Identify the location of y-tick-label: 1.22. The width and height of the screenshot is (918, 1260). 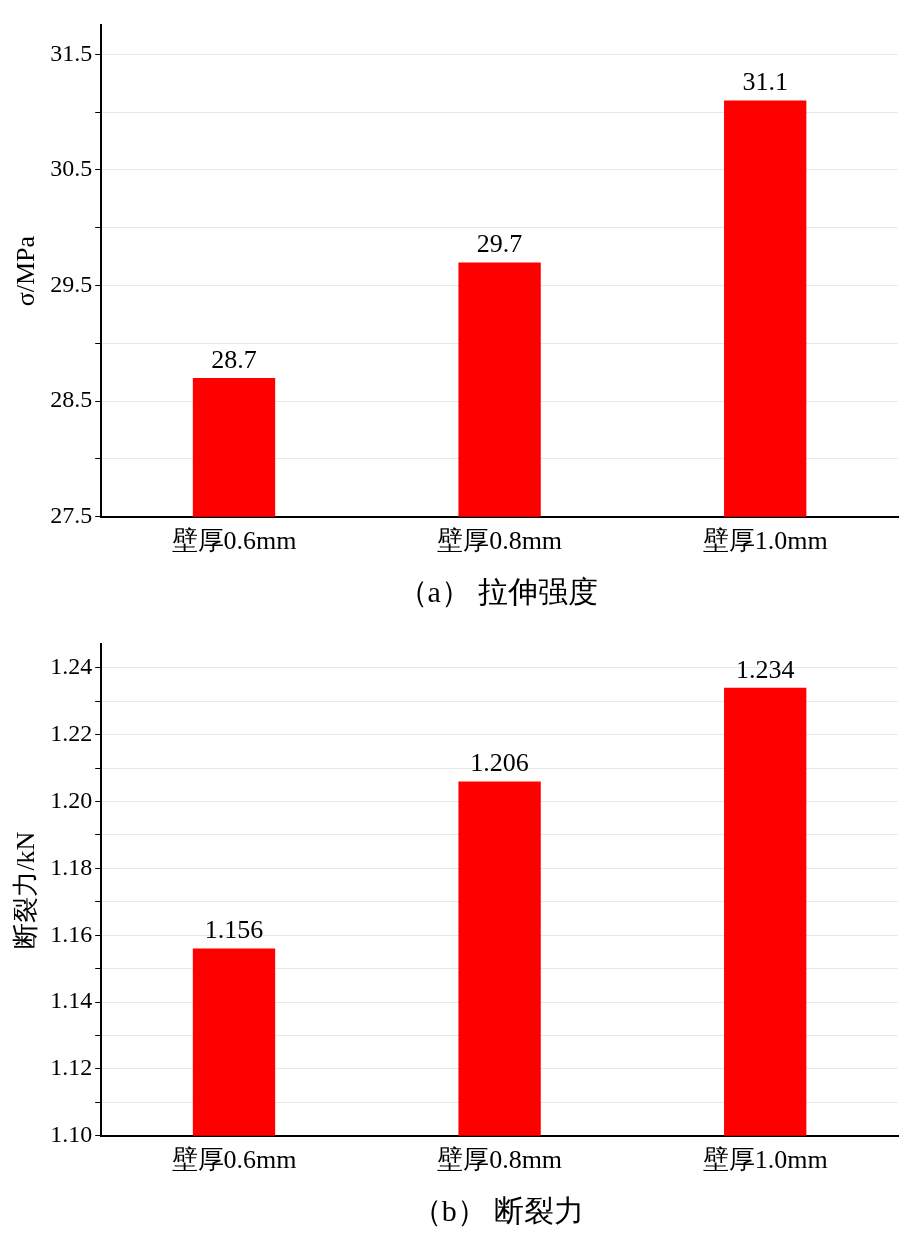
(71, 732).